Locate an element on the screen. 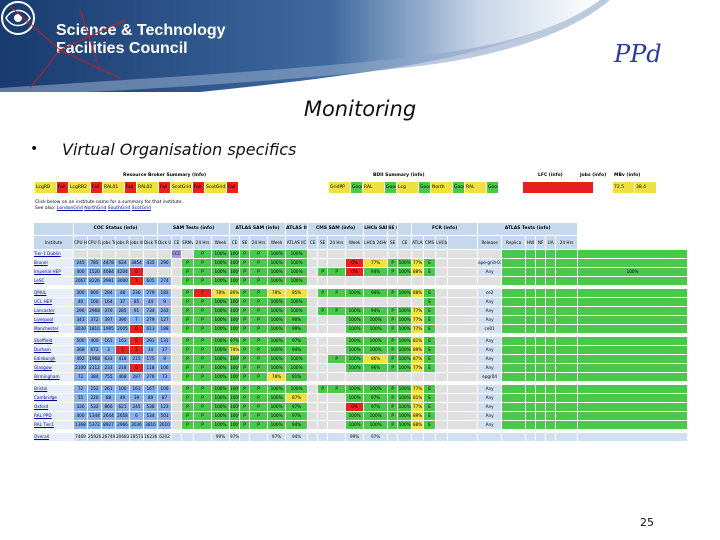  table-cell: 2966 is located at coordinates (122, 425).